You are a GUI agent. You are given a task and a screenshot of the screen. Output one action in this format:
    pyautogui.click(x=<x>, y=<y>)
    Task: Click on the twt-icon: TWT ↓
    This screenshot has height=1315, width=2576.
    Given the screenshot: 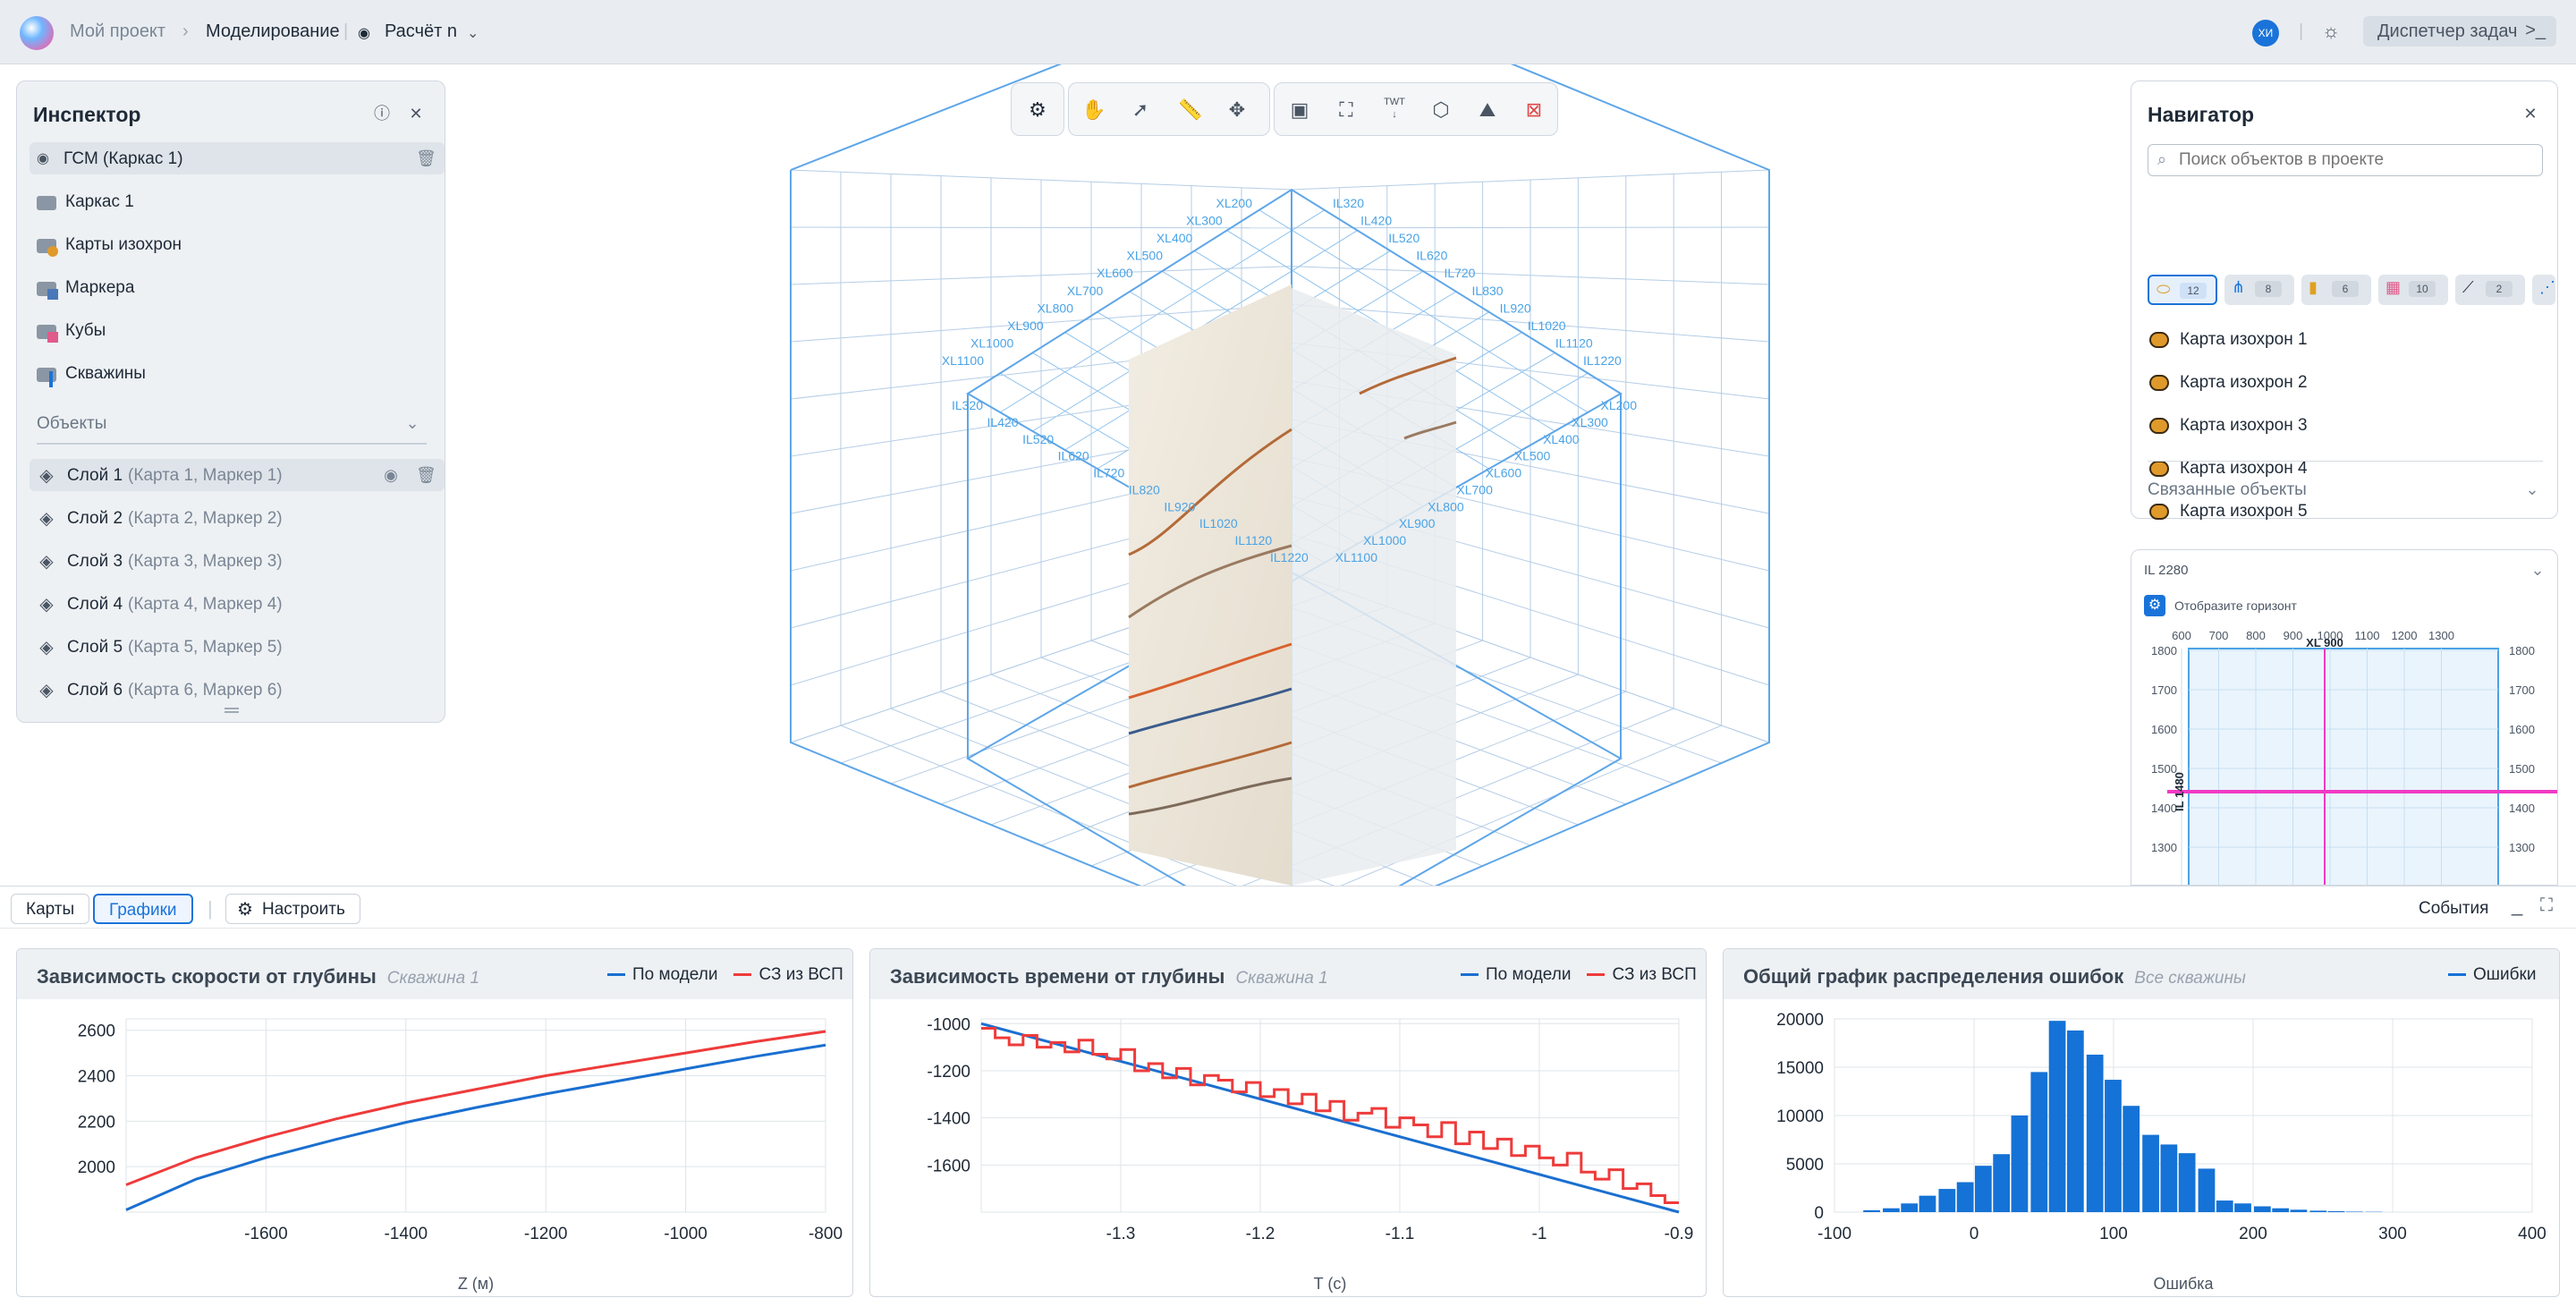 What is the action you would take?
    pyautogui.click(x=1394, y=108)
    